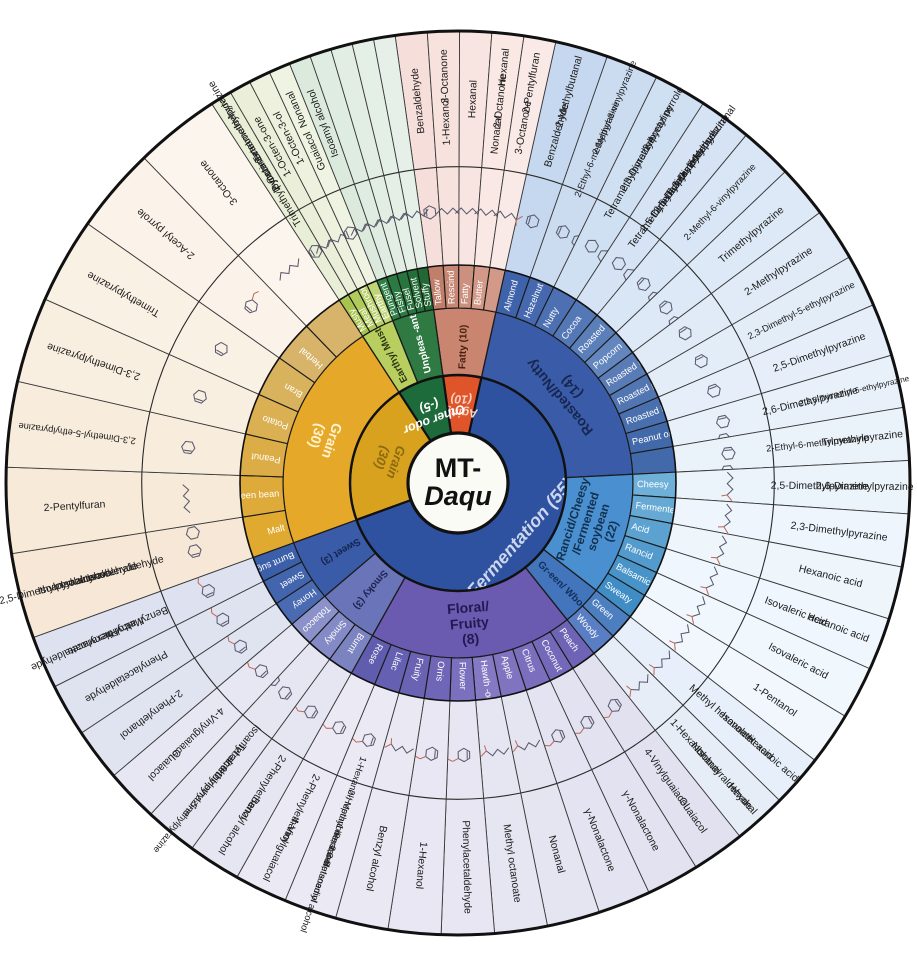 The width and height of the screenshot is (917, 961). Describe the element at coordinates (325, 438) in the screenshot. I see `level2-label-grain: Grain(30)` at that location.